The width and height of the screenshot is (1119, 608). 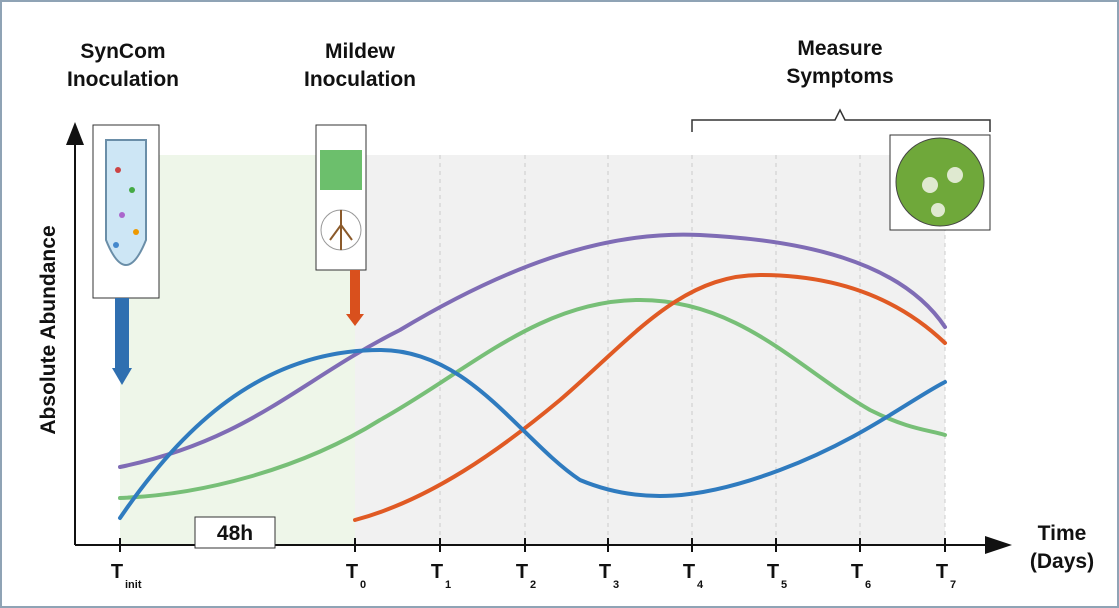 What do you see at coordinates (122, 376) in the screenshot?
I see `blue-arrow-head` at bounding box center [122, 376].